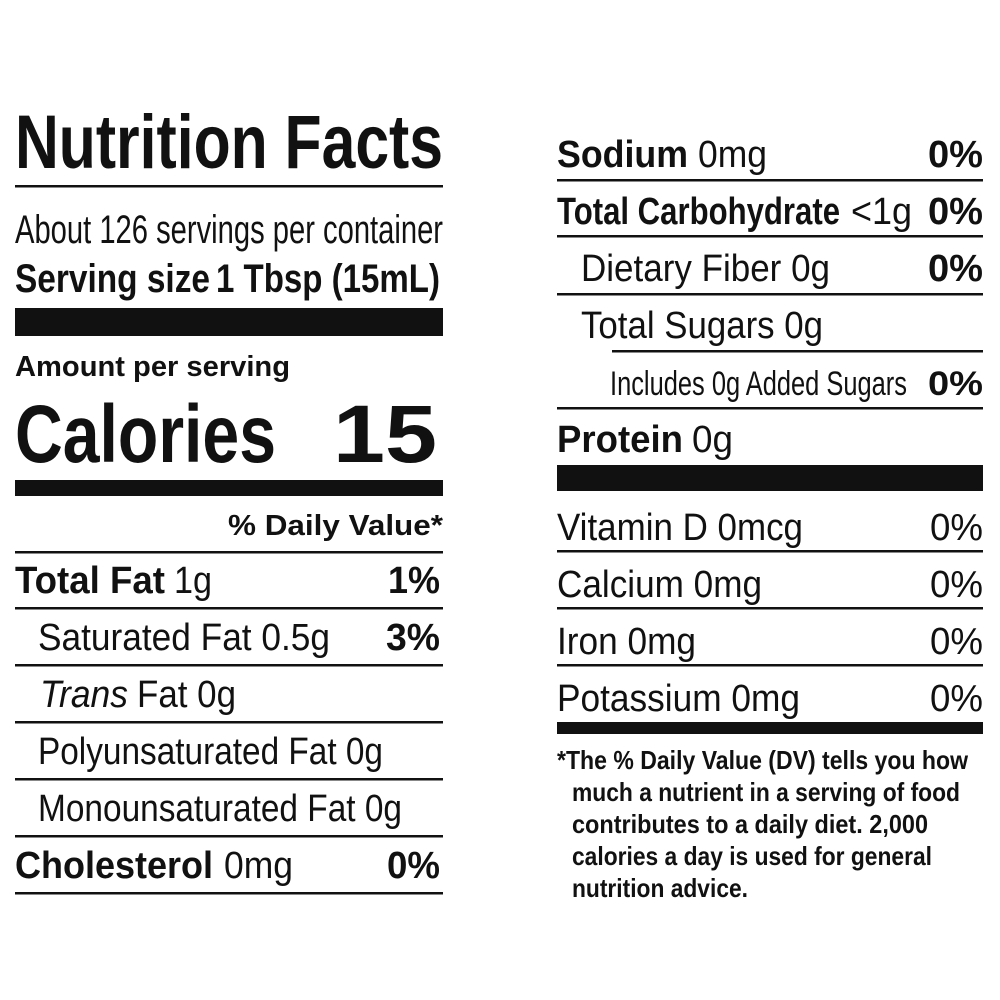  Describe the element at coordinates (660, 888) in the screenshot. I see `footnote-line: nutrition advice.` at that location.